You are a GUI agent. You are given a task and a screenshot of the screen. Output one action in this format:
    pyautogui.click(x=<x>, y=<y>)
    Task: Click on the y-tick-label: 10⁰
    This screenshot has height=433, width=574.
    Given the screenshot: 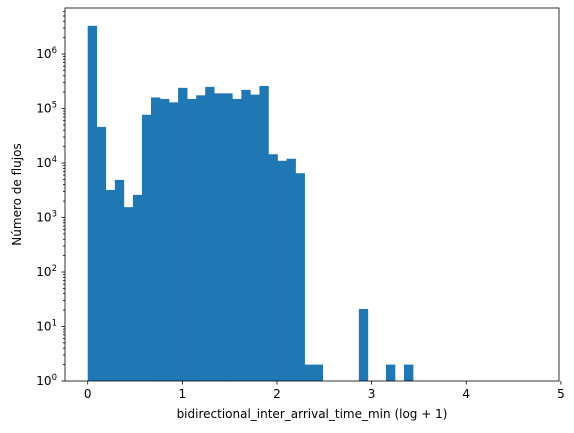 What is the action you would take?
    pyautogui.click(x=46, y=380)
    